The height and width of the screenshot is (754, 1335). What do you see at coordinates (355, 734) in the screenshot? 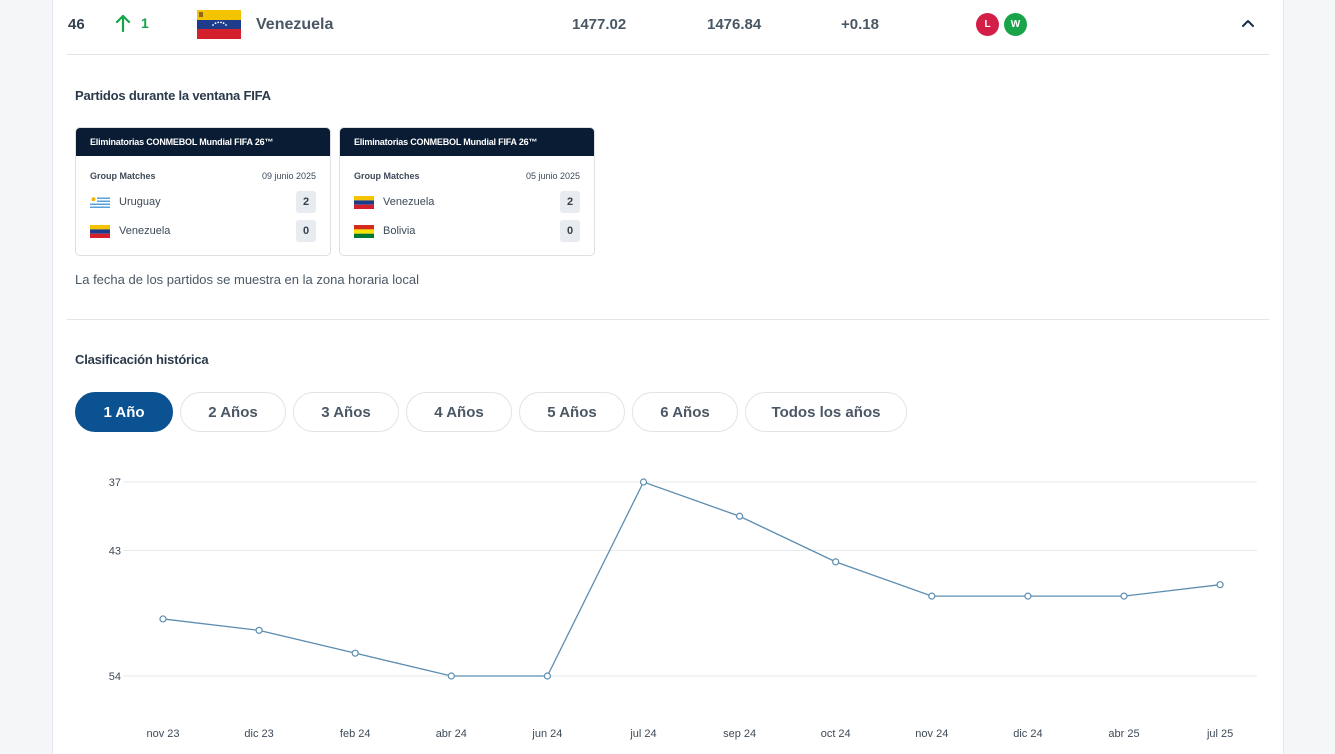
I see `x-tick-label: feb 24` at bounding box center [355, 734].